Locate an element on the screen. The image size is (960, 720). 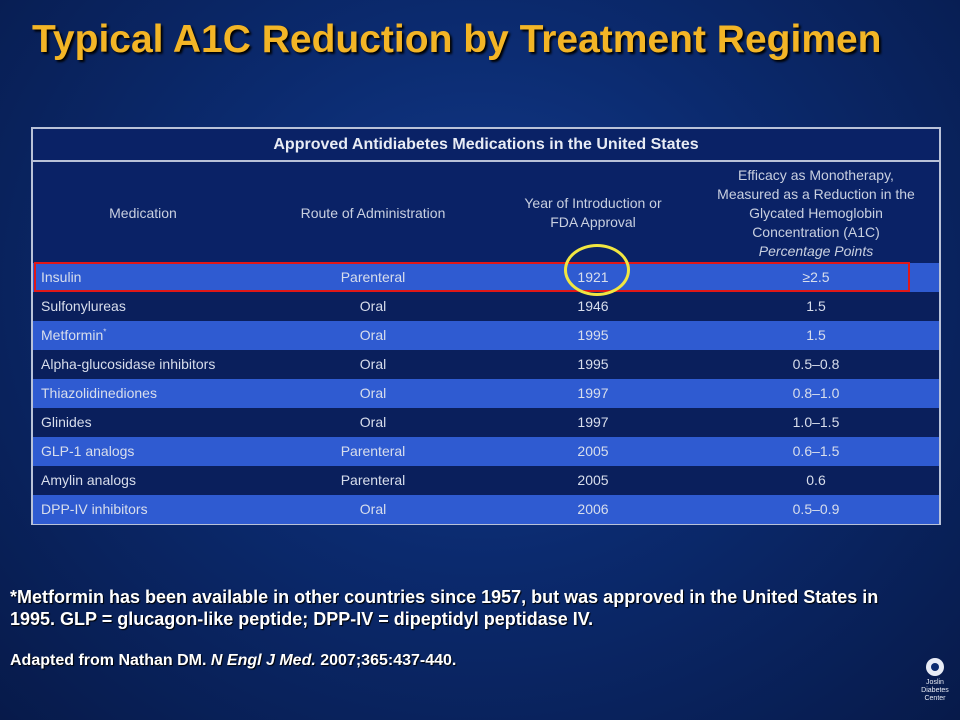
cell-efficacy: 0.5–0.9 is located at coordinates (816, 509).